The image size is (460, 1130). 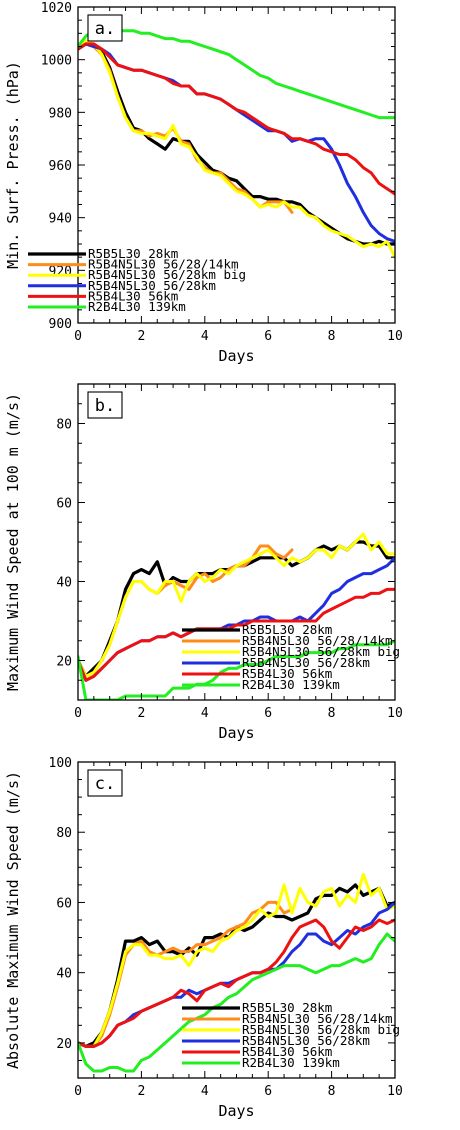 What do you see at coordinates (60, 763) in the screenshot?
I see `y-tick-label: 100` at bounding box center [60, 763].